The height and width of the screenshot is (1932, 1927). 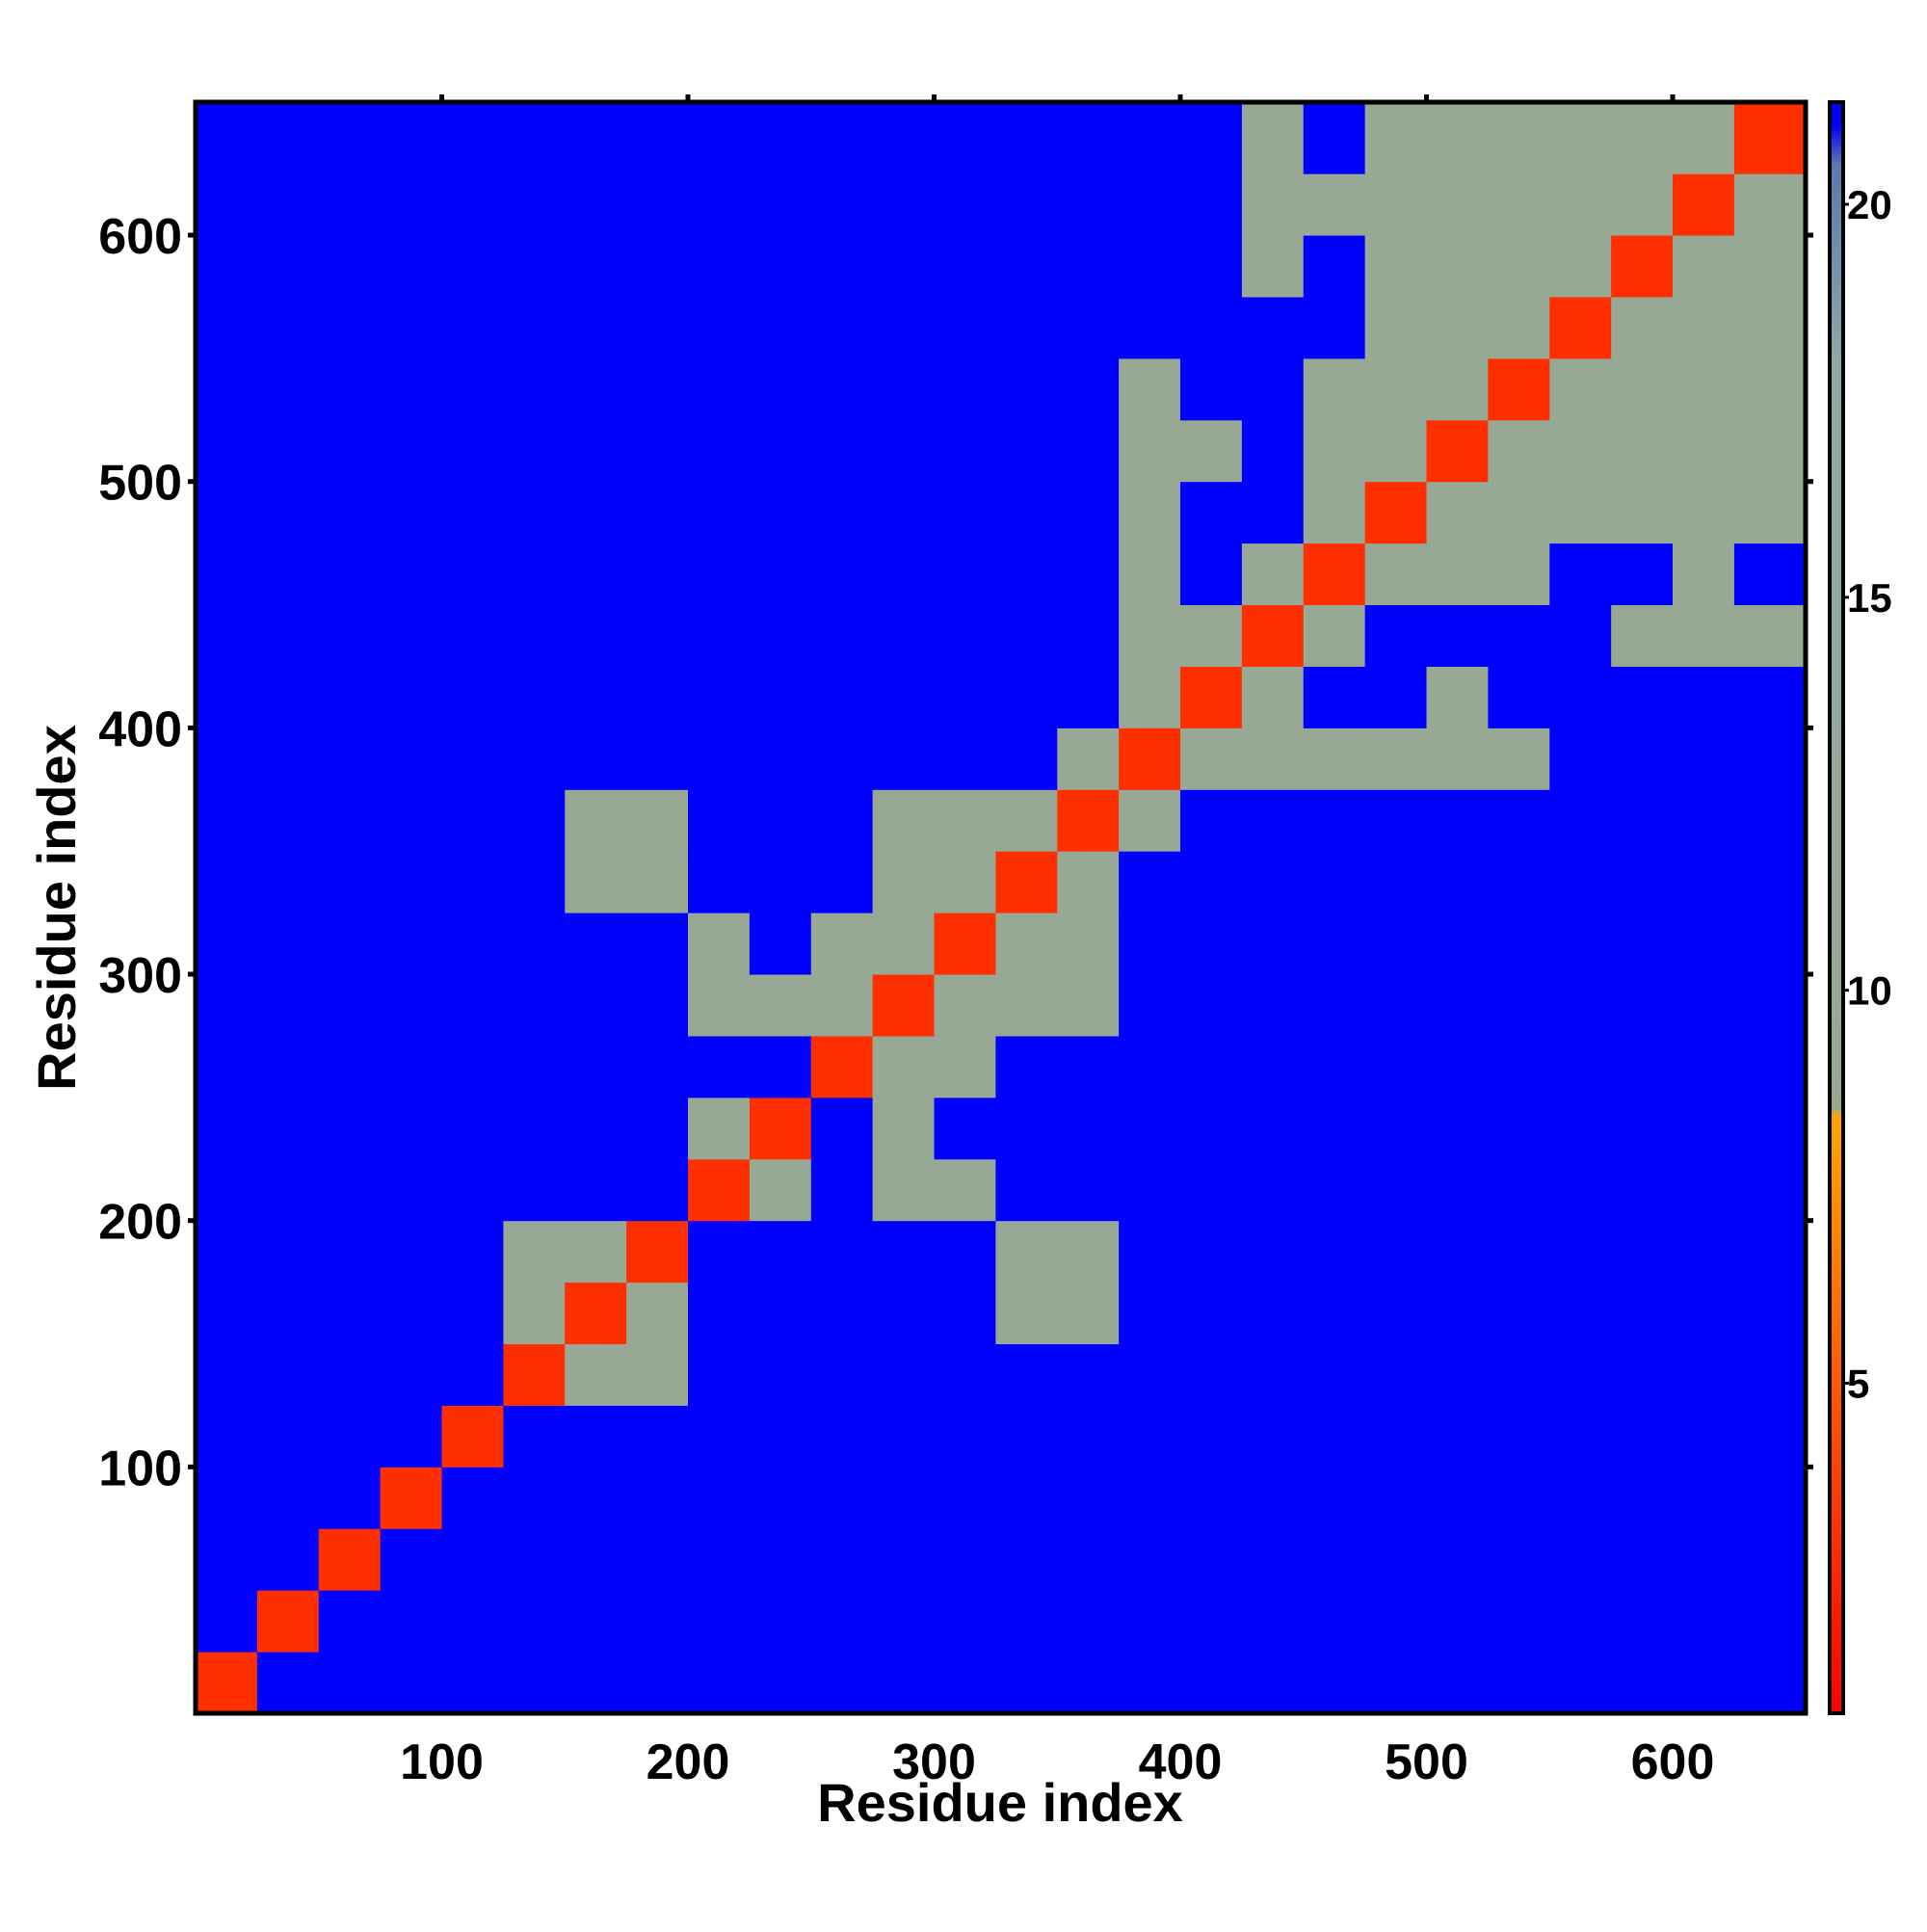 What do you see at coordinates (1858, 1383) in the screenshot?
I see `colorbar-tick-label: 5` at bounding box center [1858, 1383].